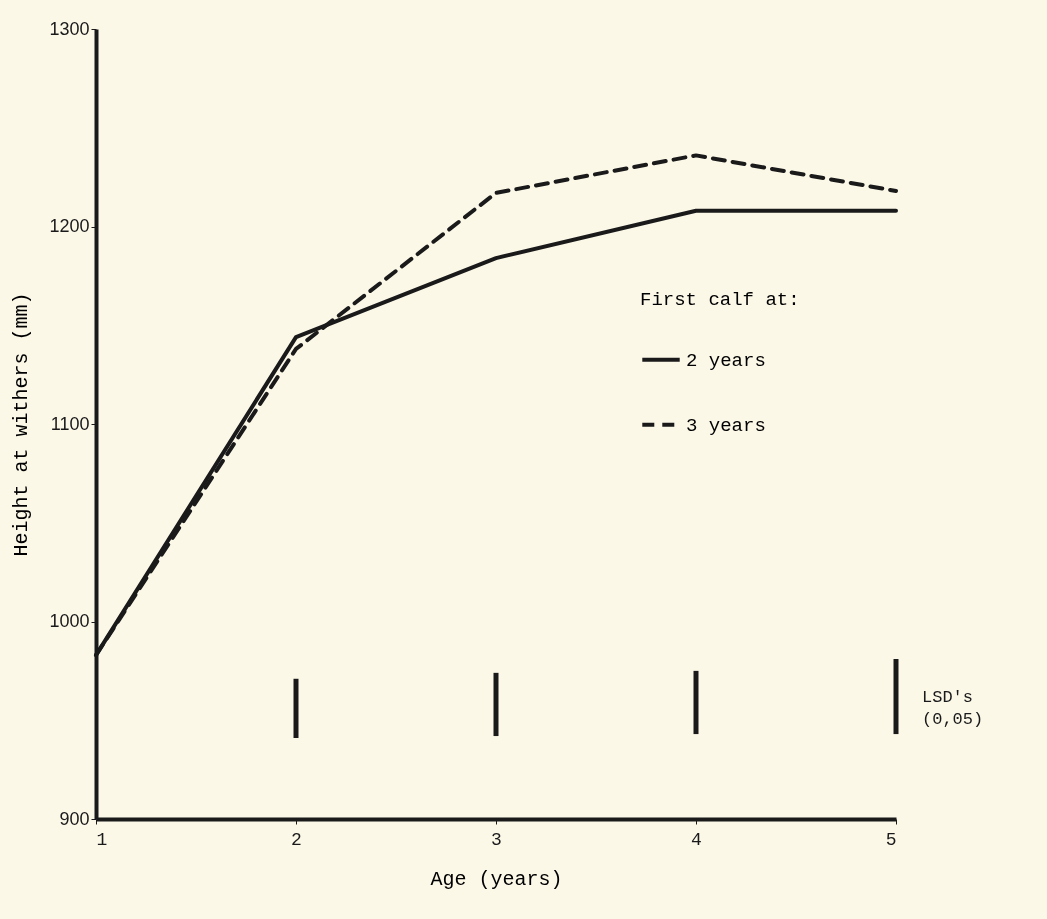 The height and width of the screenshot is (919, 1047). I want to click on y-axis-title: Height at withers (mm), so click(22, 424).